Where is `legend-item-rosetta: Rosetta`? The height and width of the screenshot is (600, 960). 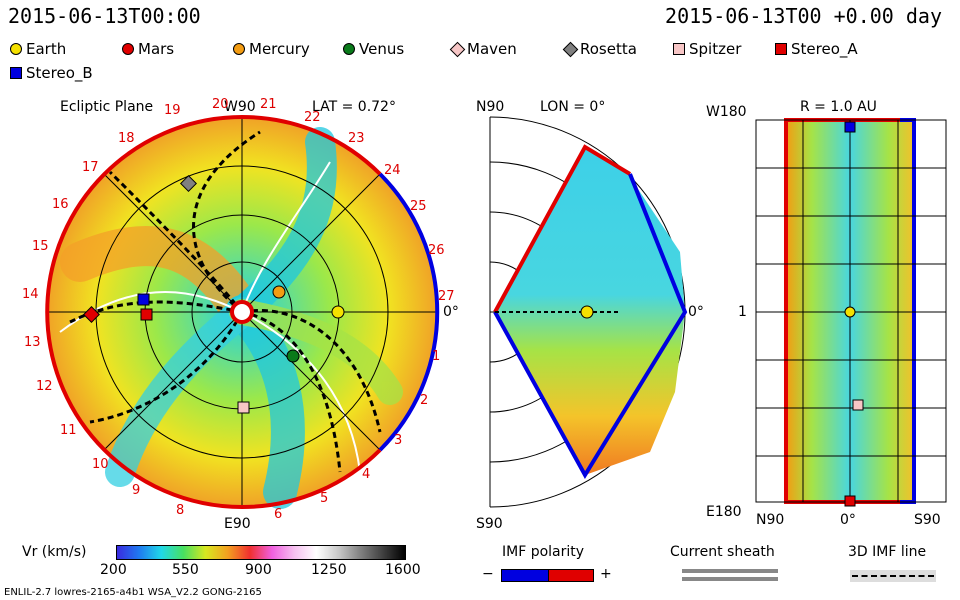
legend-item-rosetta: Rosetta is located at coordinates (599, 49).